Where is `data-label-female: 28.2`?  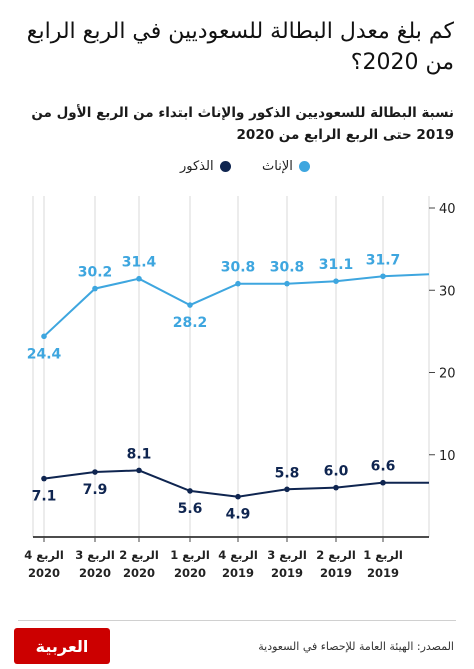
data-label-female: 28.2 is located at coordinates (190, 323).